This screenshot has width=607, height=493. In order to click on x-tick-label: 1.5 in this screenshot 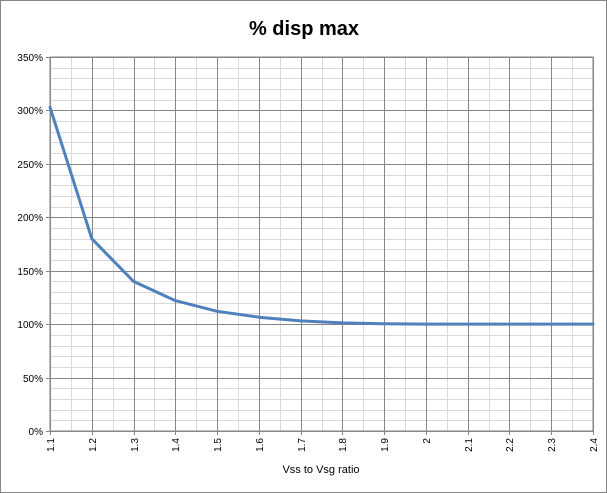, I will do `click(218, 445)`.